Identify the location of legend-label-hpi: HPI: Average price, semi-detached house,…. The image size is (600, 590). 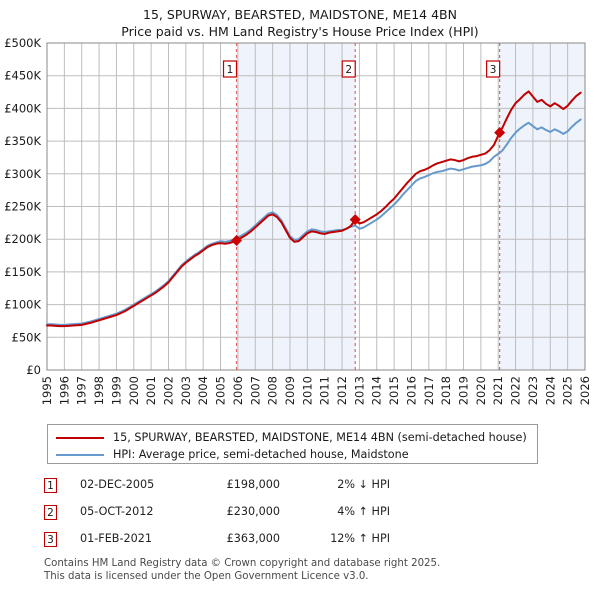
(261, 454).